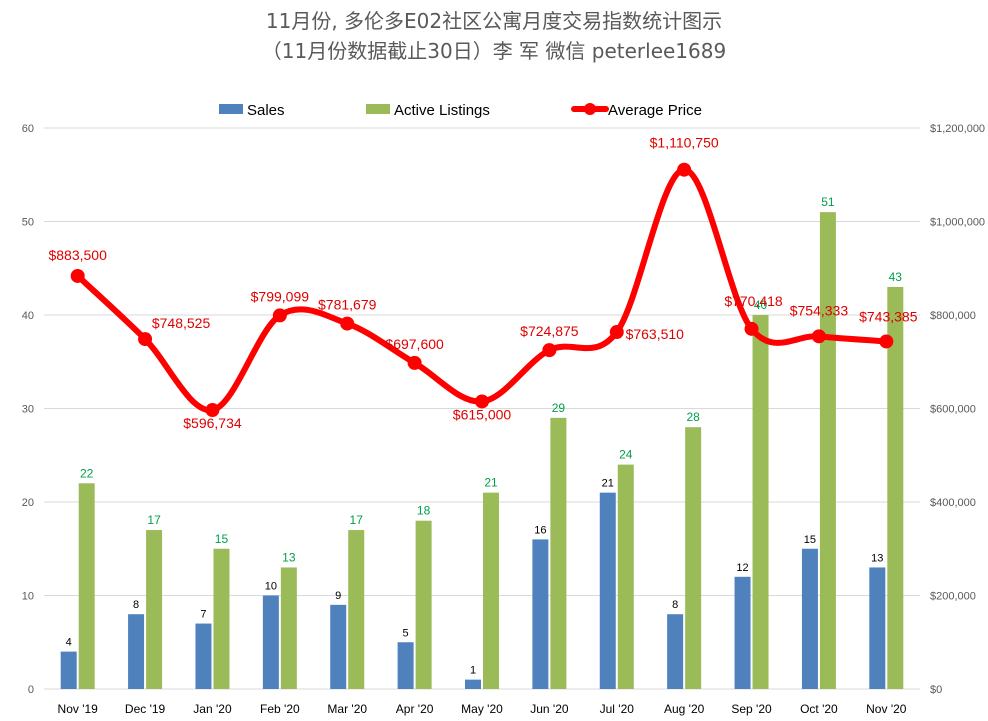 The width and height of the screenshot is (988, 721). What do you see at coordinates (590, 109) in the screenshot?
I see `legend-swatch-price-marker` at bounding box center [590, 109].